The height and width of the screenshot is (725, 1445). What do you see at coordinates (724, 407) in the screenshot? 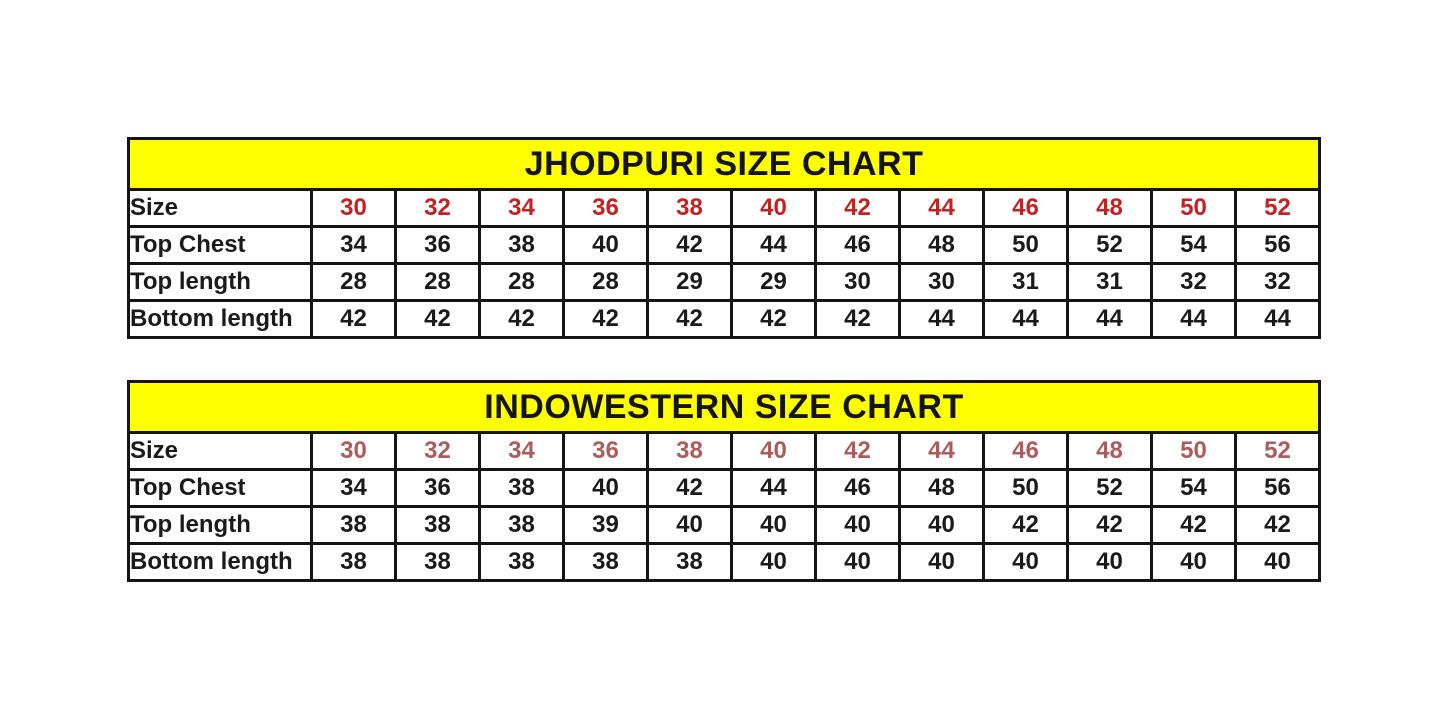
I see `title-row: INDOWESTERN SIZE CHART` at bounding box center [724, 407].